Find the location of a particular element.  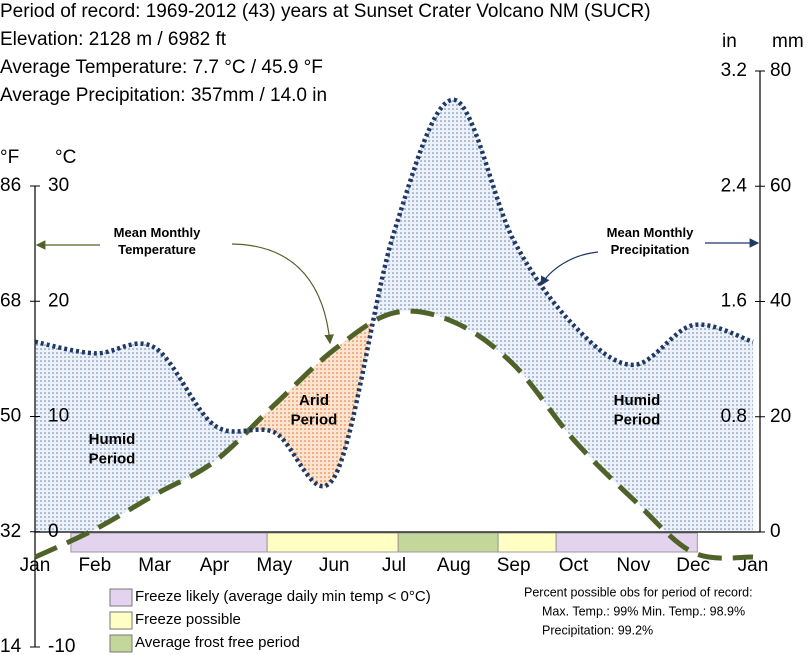

axis-title: in is located at coordinates (729, 41).